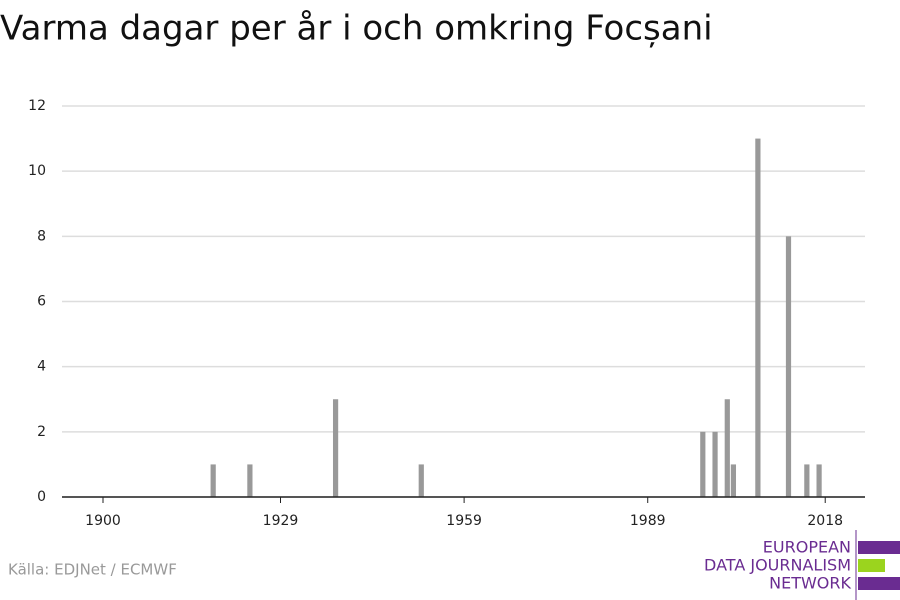 Image resolution: width=900 pixels, height=600 pixels. Describe the element at coordinates (281, 521) in the screenshot. I see `x-tick-label: 1929` at that location.